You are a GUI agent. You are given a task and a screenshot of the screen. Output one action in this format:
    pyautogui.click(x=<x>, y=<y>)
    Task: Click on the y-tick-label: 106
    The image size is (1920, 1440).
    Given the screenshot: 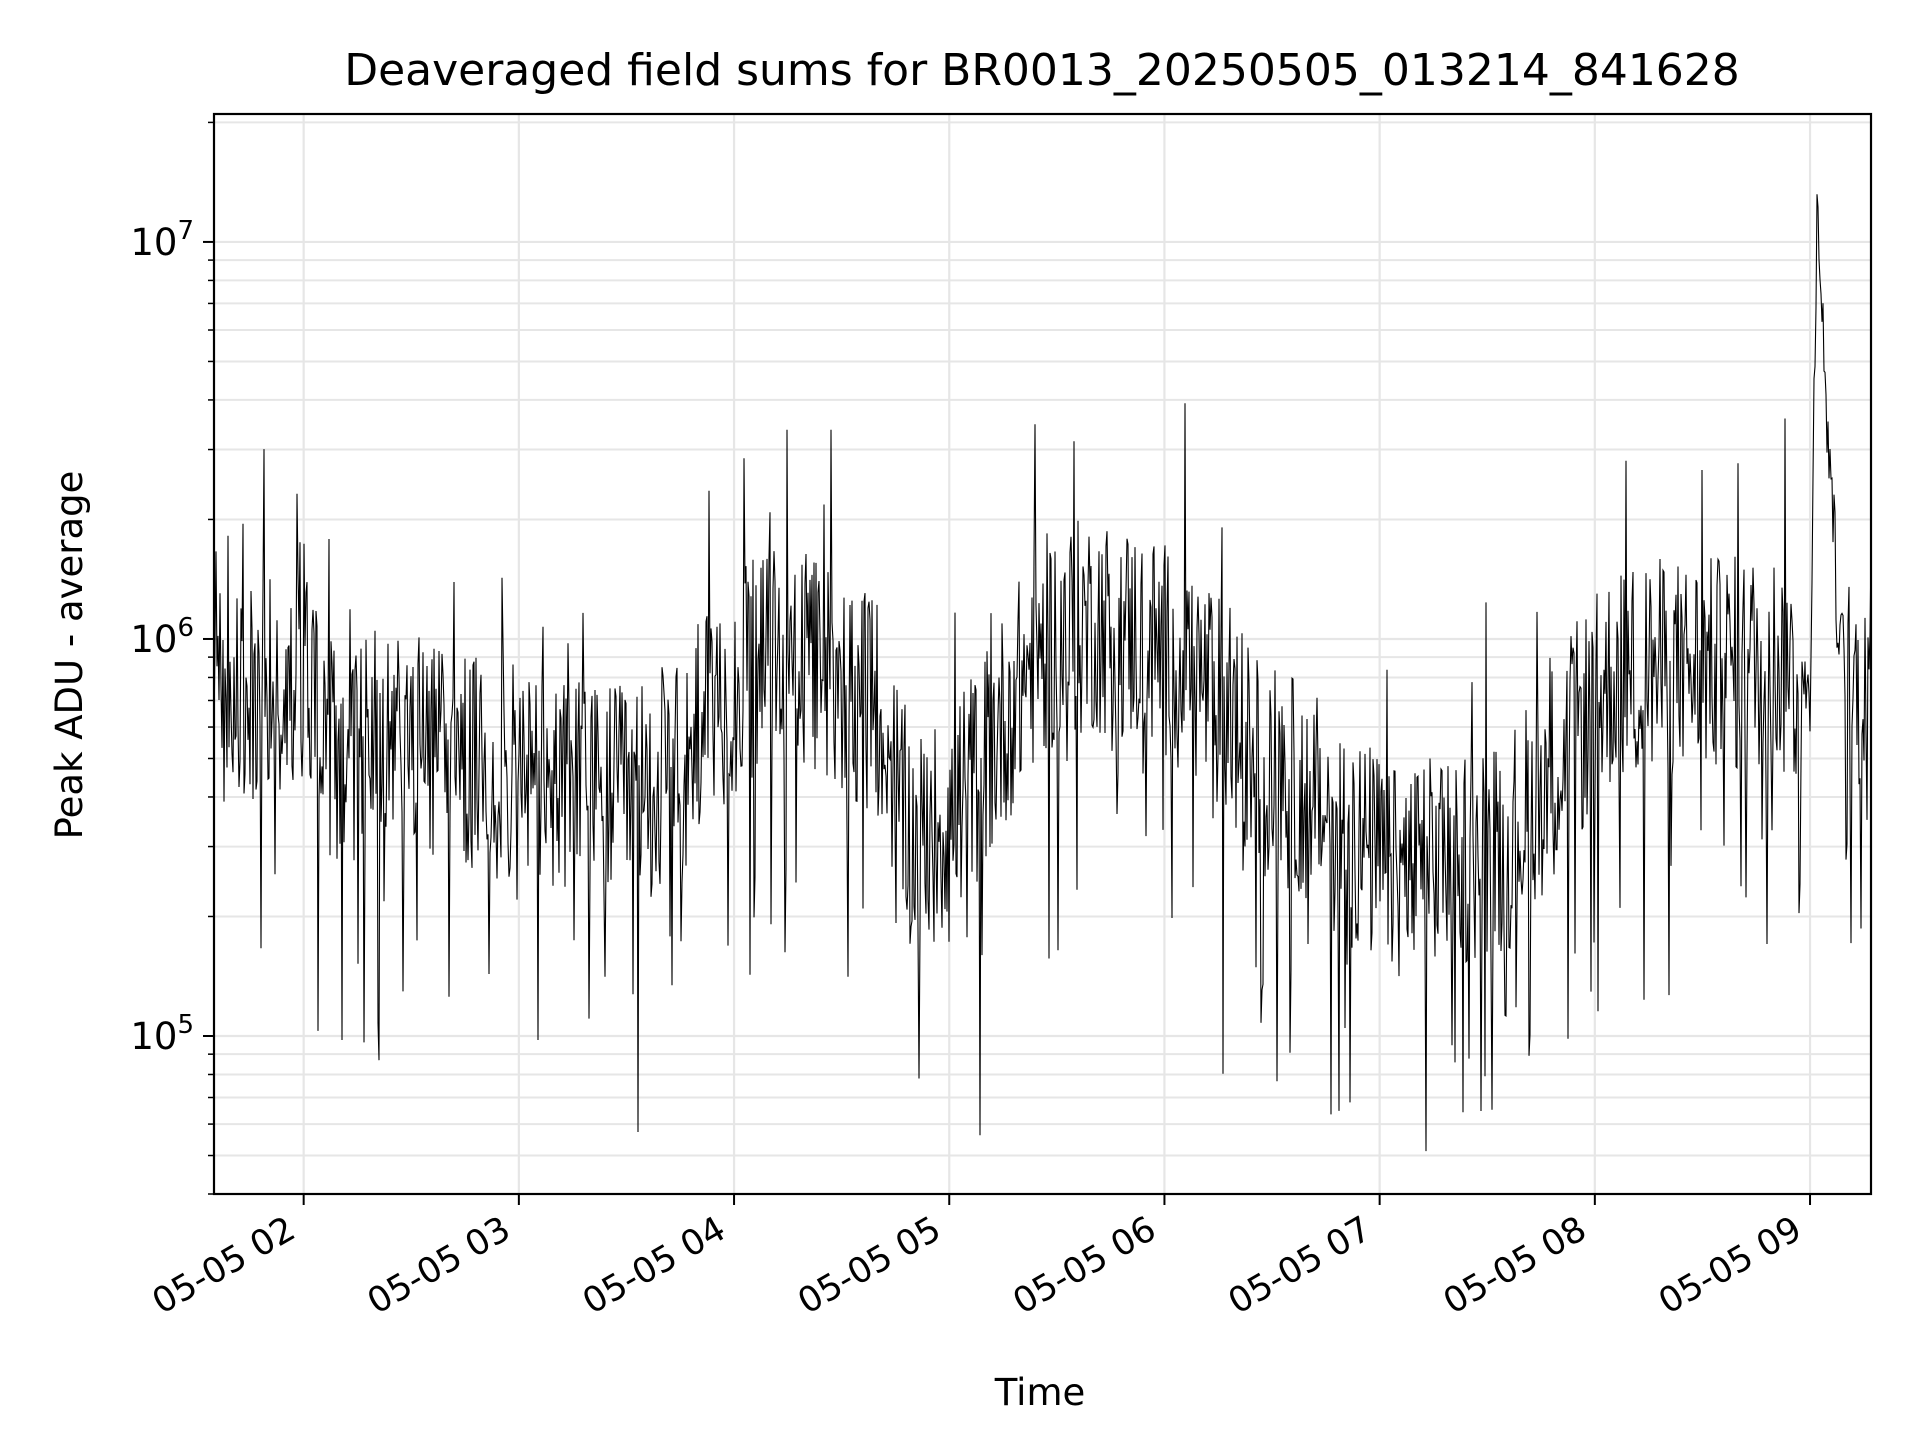 What is the action you would take?
    pyautogui.click(x=162, y=637)
    